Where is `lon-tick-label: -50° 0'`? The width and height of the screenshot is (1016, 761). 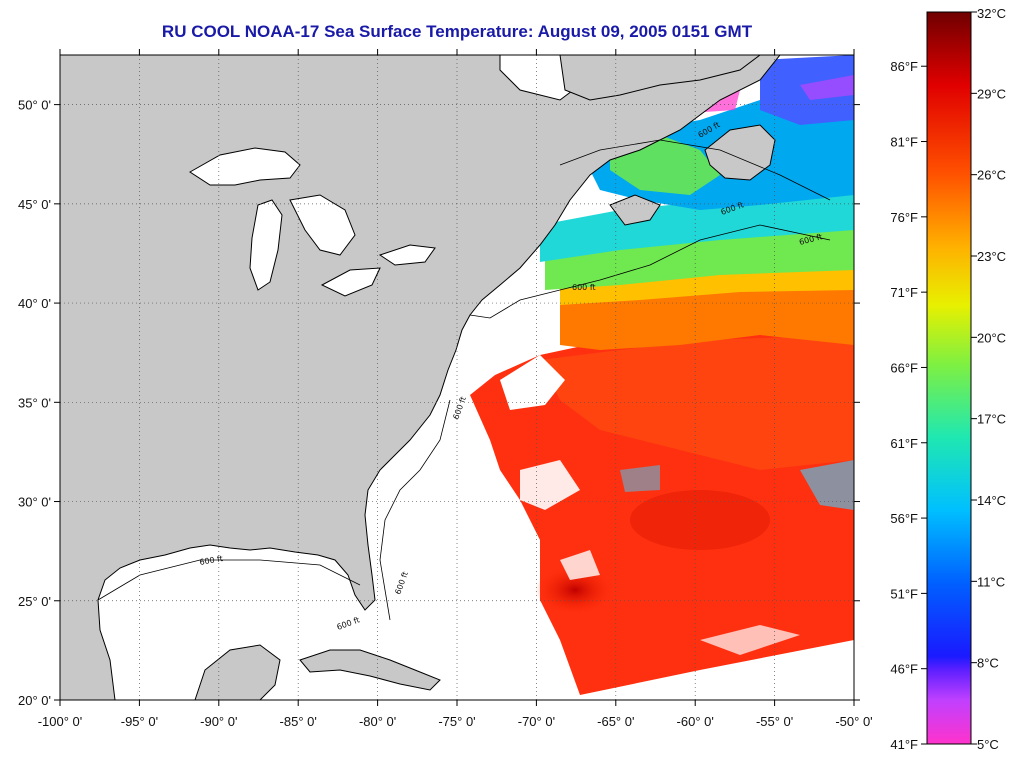
lon-tick-label: -50° 0' is located at coordinates (853, 721).